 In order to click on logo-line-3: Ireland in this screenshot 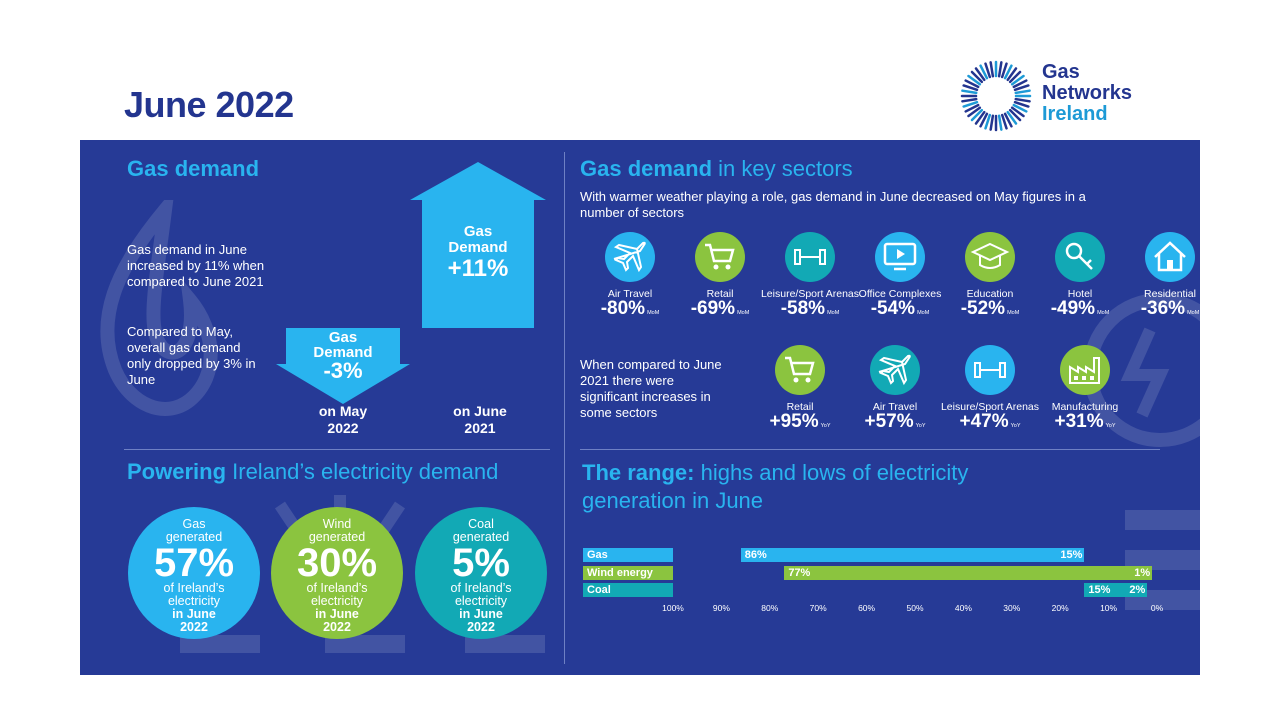, I will do `click(1075, 114)`.